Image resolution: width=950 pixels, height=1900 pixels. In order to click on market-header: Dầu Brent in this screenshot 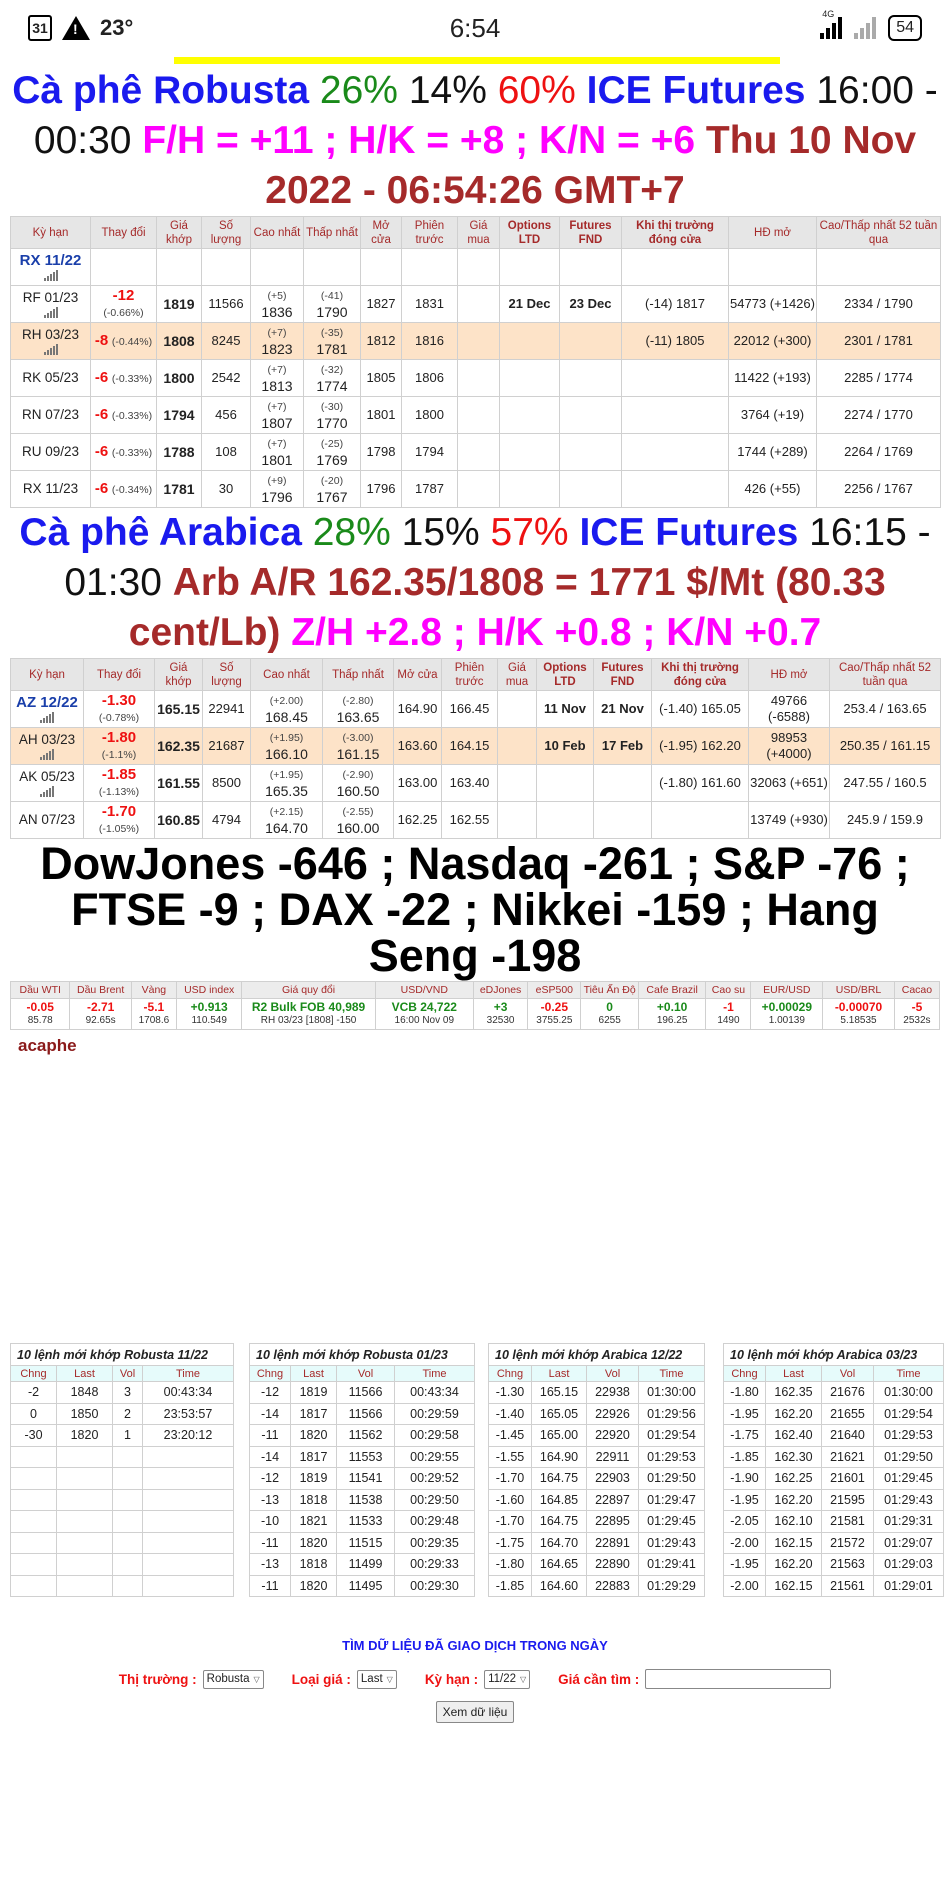, I will do `click(100, 990)`.